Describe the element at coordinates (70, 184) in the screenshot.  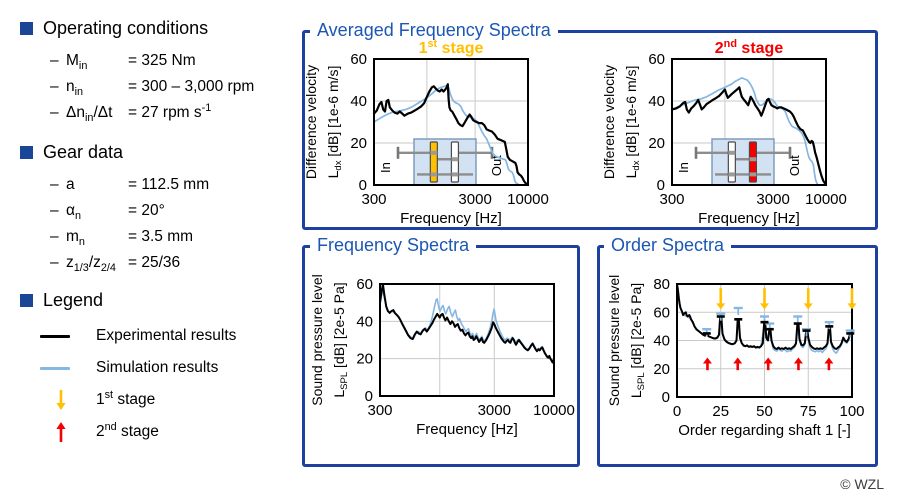
I see `parameter-symbol: a` at that location.